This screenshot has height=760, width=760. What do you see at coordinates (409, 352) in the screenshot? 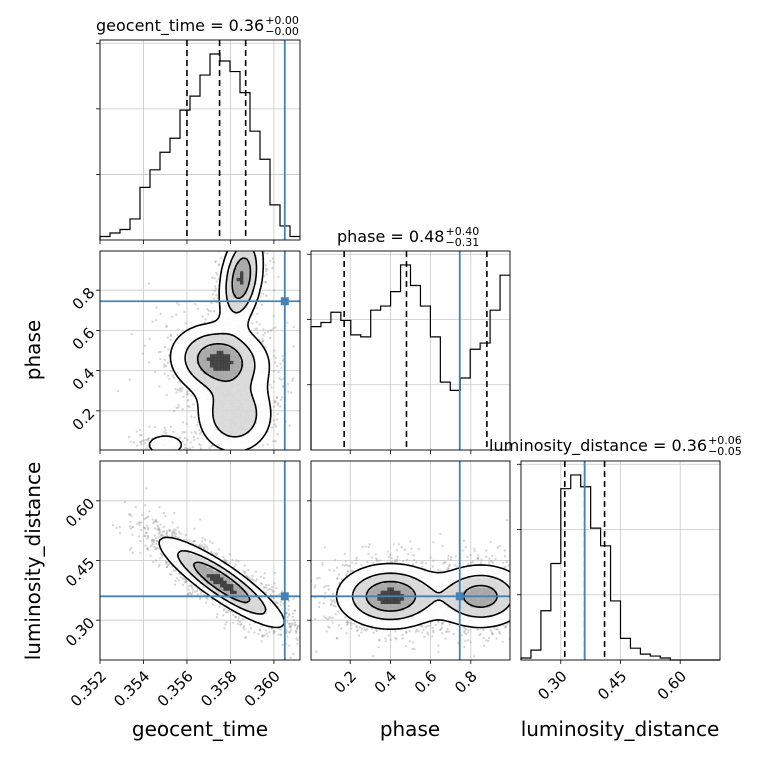
I see `hist-panel-phase` at bounding box center [409, 352].